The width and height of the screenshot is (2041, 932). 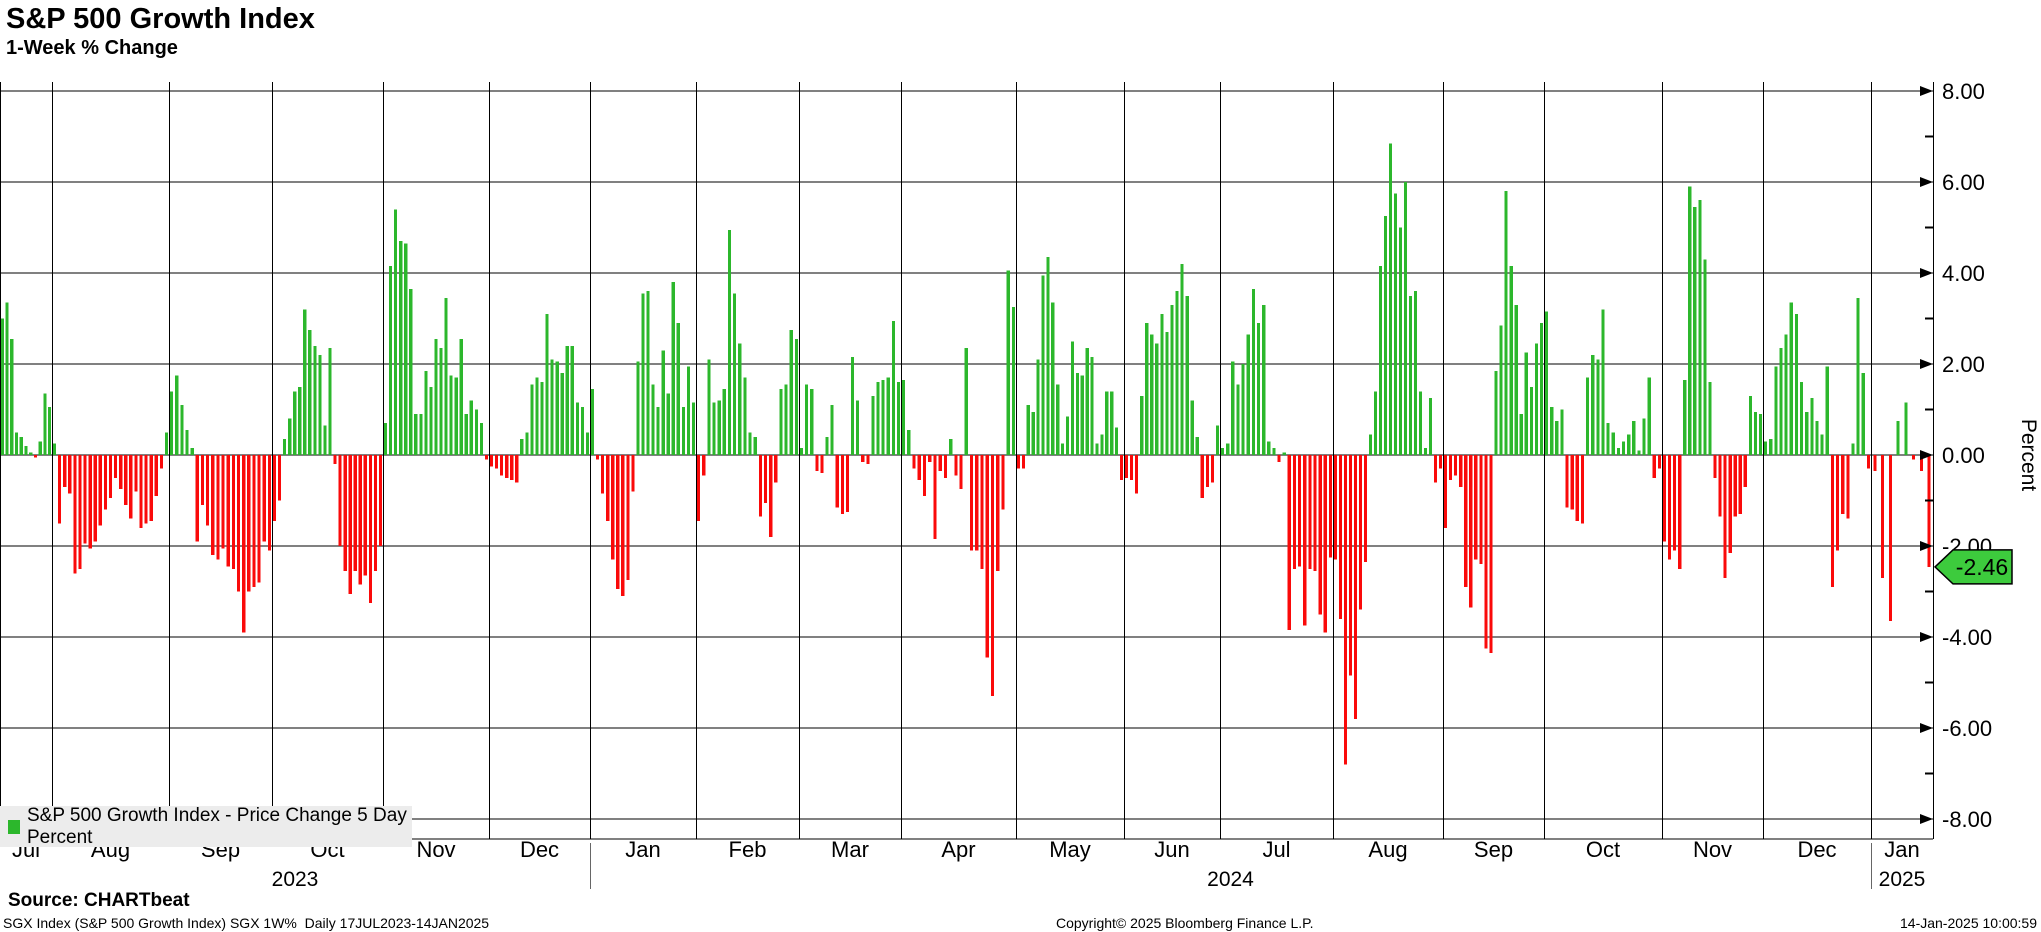 I want to click on y-tick-label: -6.00, so click(x=1967, y=728).